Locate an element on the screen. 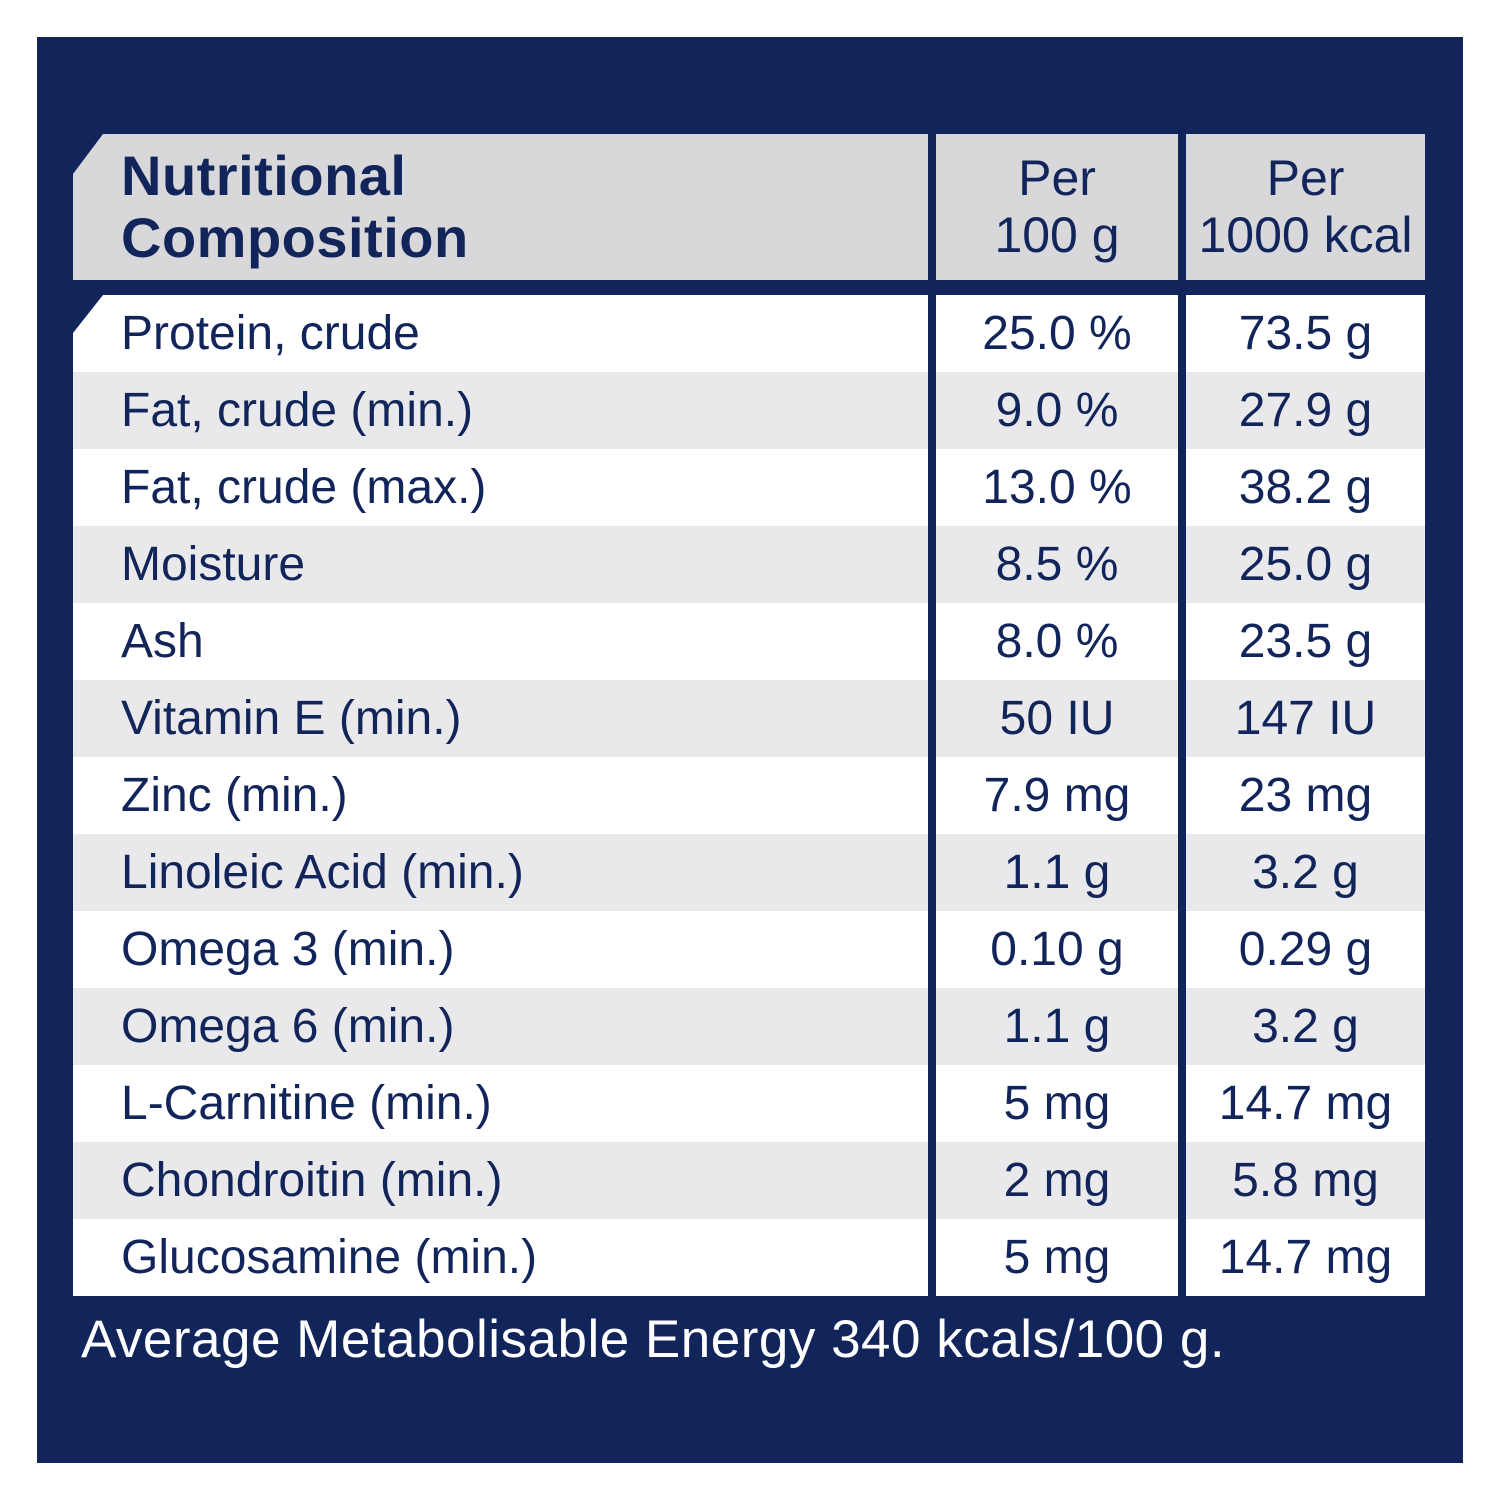  table-row: Chondroitin (min.) 2 mg 5.8 mg is located at coordinates (749, 1180).